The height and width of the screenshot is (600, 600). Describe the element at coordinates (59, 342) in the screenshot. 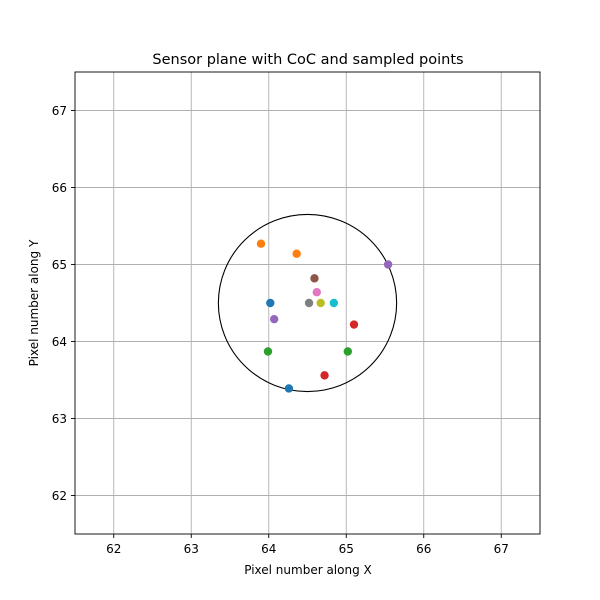

I see `y-tick-label: 64` at that location.